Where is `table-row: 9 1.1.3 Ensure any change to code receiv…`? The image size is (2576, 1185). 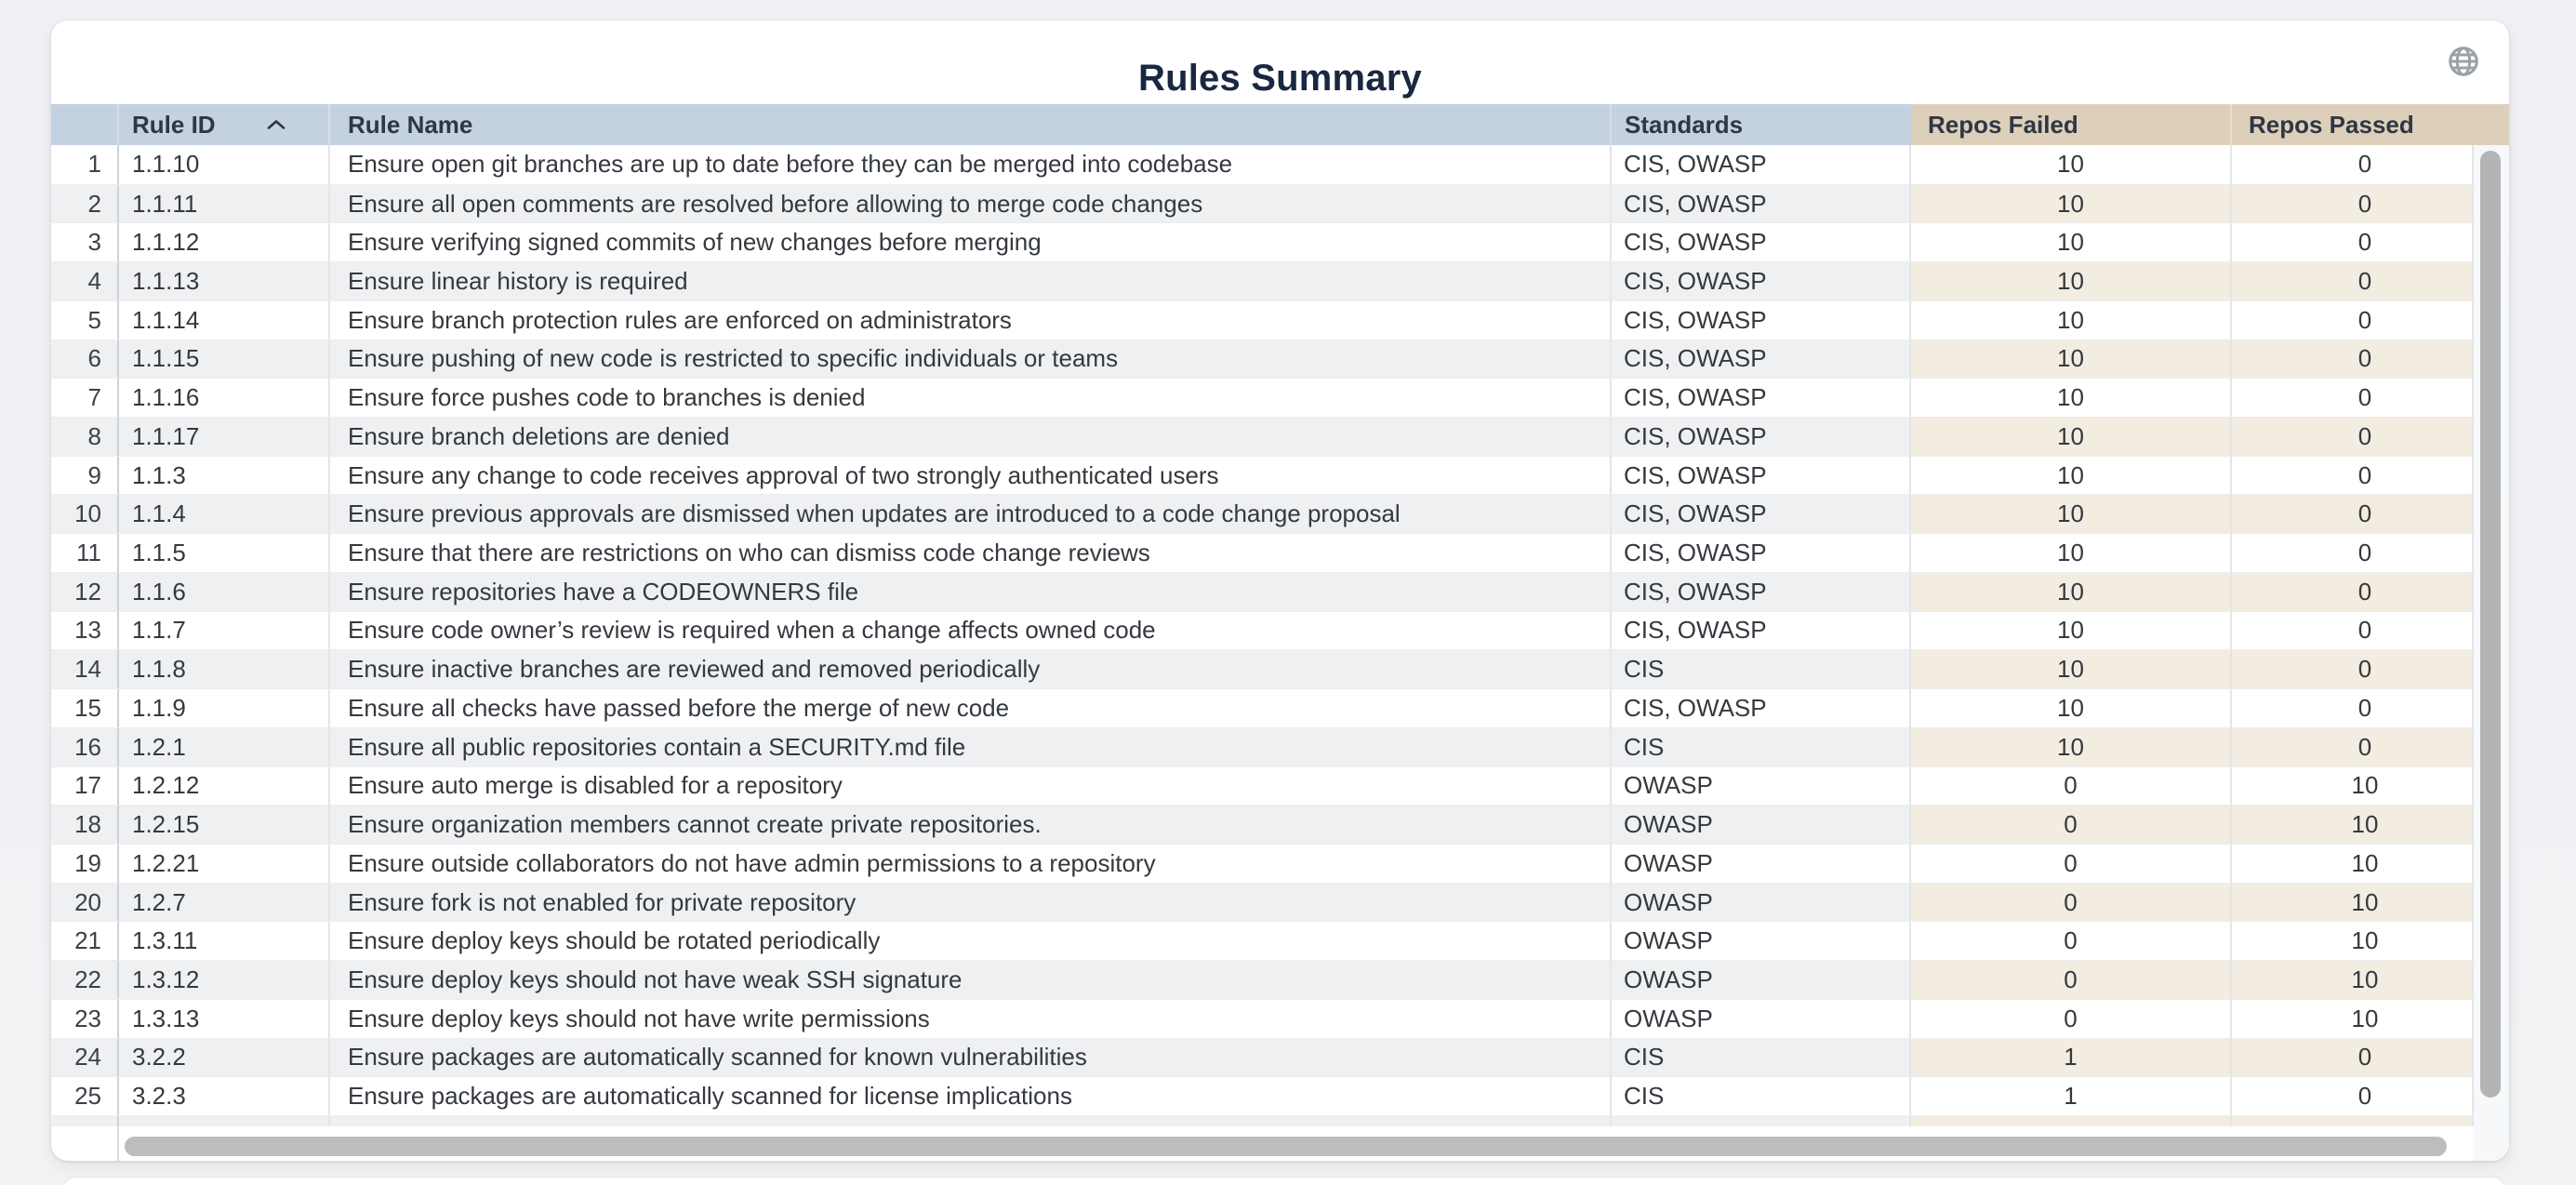 table-row: 9 1.1.3 Ensure any change to code receiv… is located at coordinates (1262, 475).